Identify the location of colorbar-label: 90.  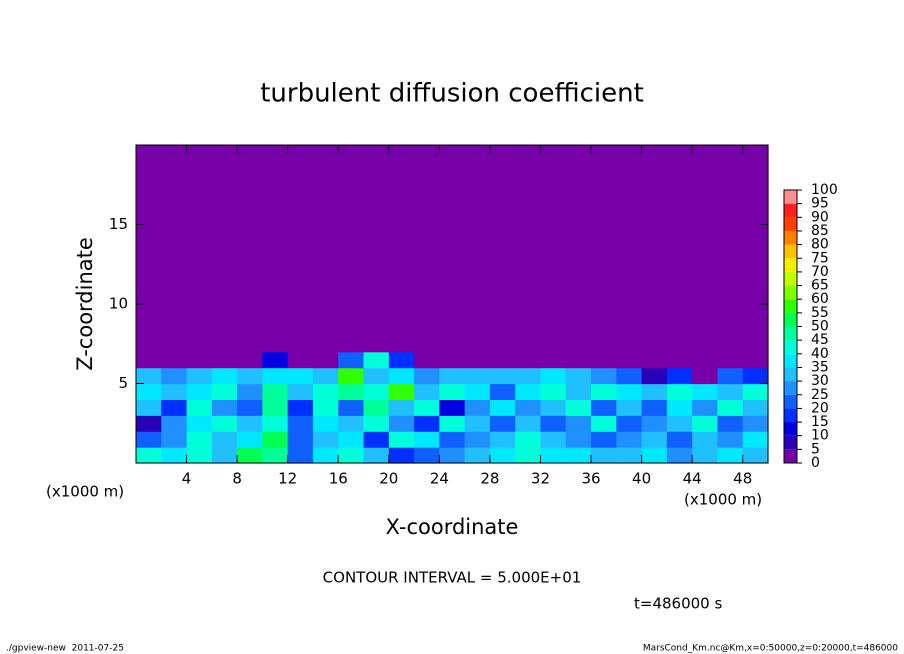
(820, 217).